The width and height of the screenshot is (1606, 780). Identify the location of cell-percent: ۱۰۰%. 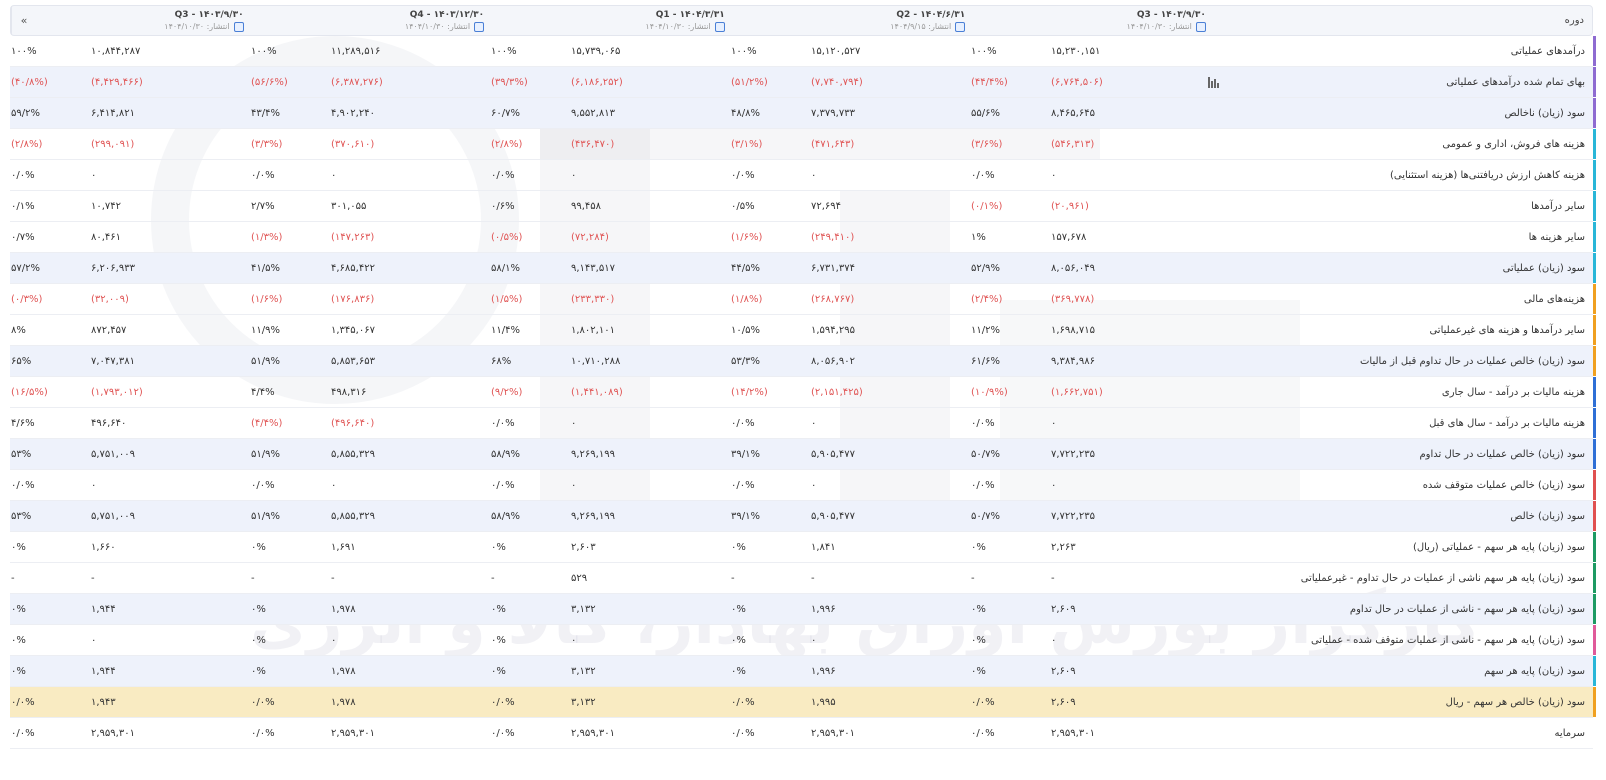
(504, 51).